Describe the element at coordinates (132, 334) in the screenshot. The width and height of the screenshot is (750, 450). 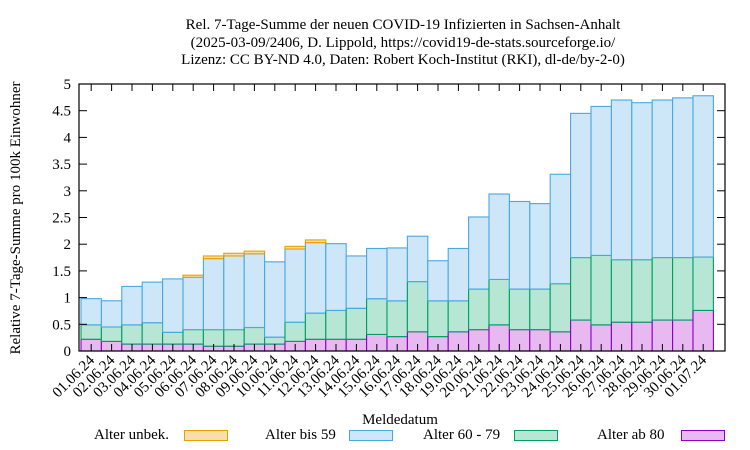
I see `bar-segment-03.06.24-s1` at that location.